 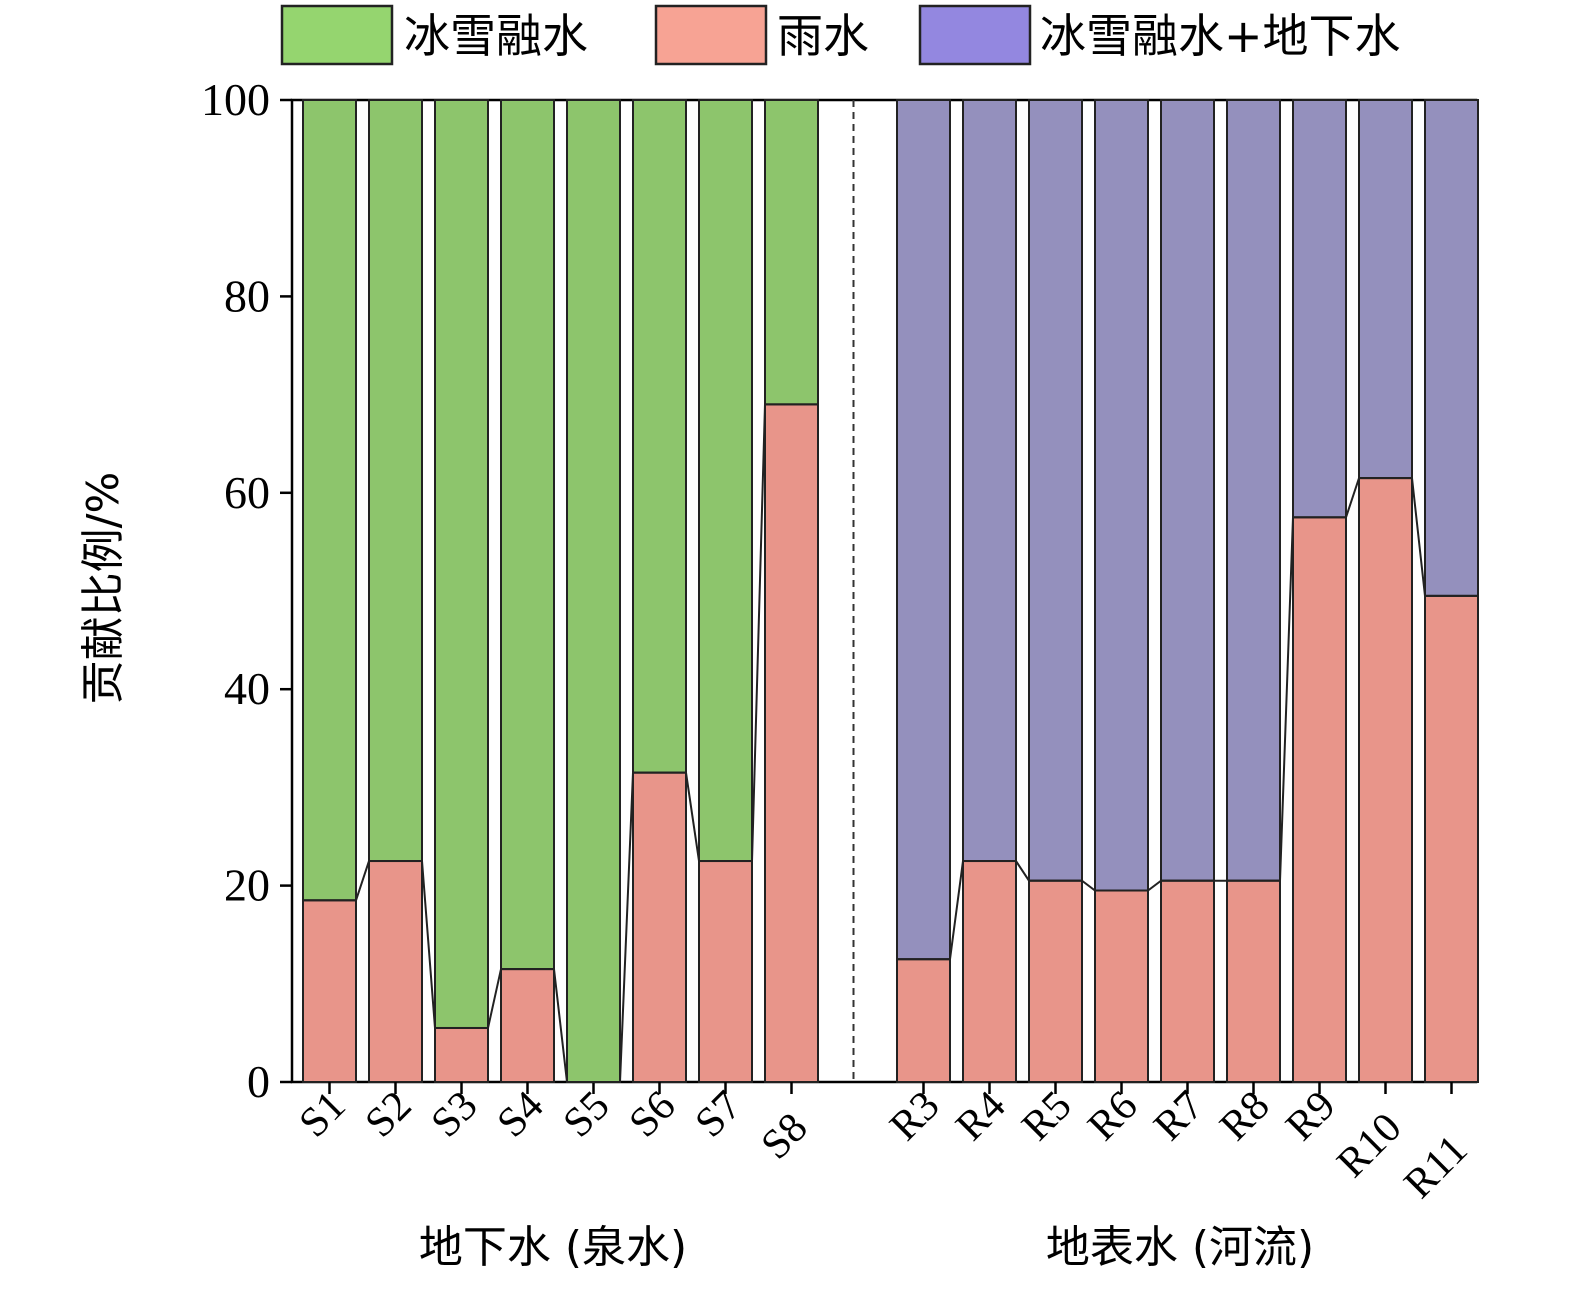 I want to click on y-tick-label: 100, so click(x=235, y=99).